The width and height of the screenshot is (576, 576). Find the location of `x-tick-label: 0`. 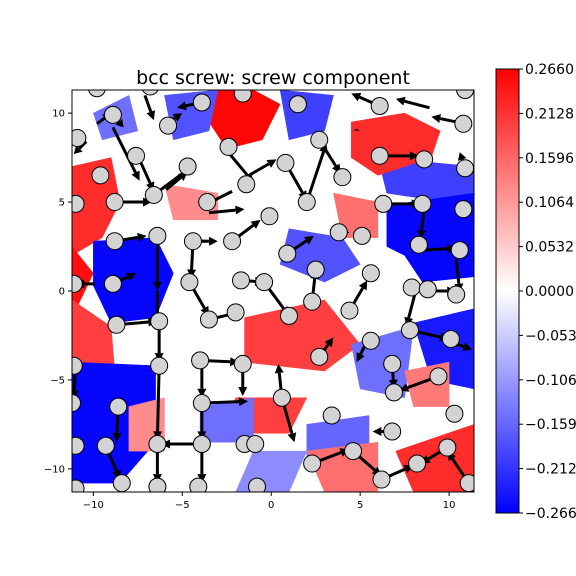

x-tick-label: 0 is located at coordinates (271, 505).